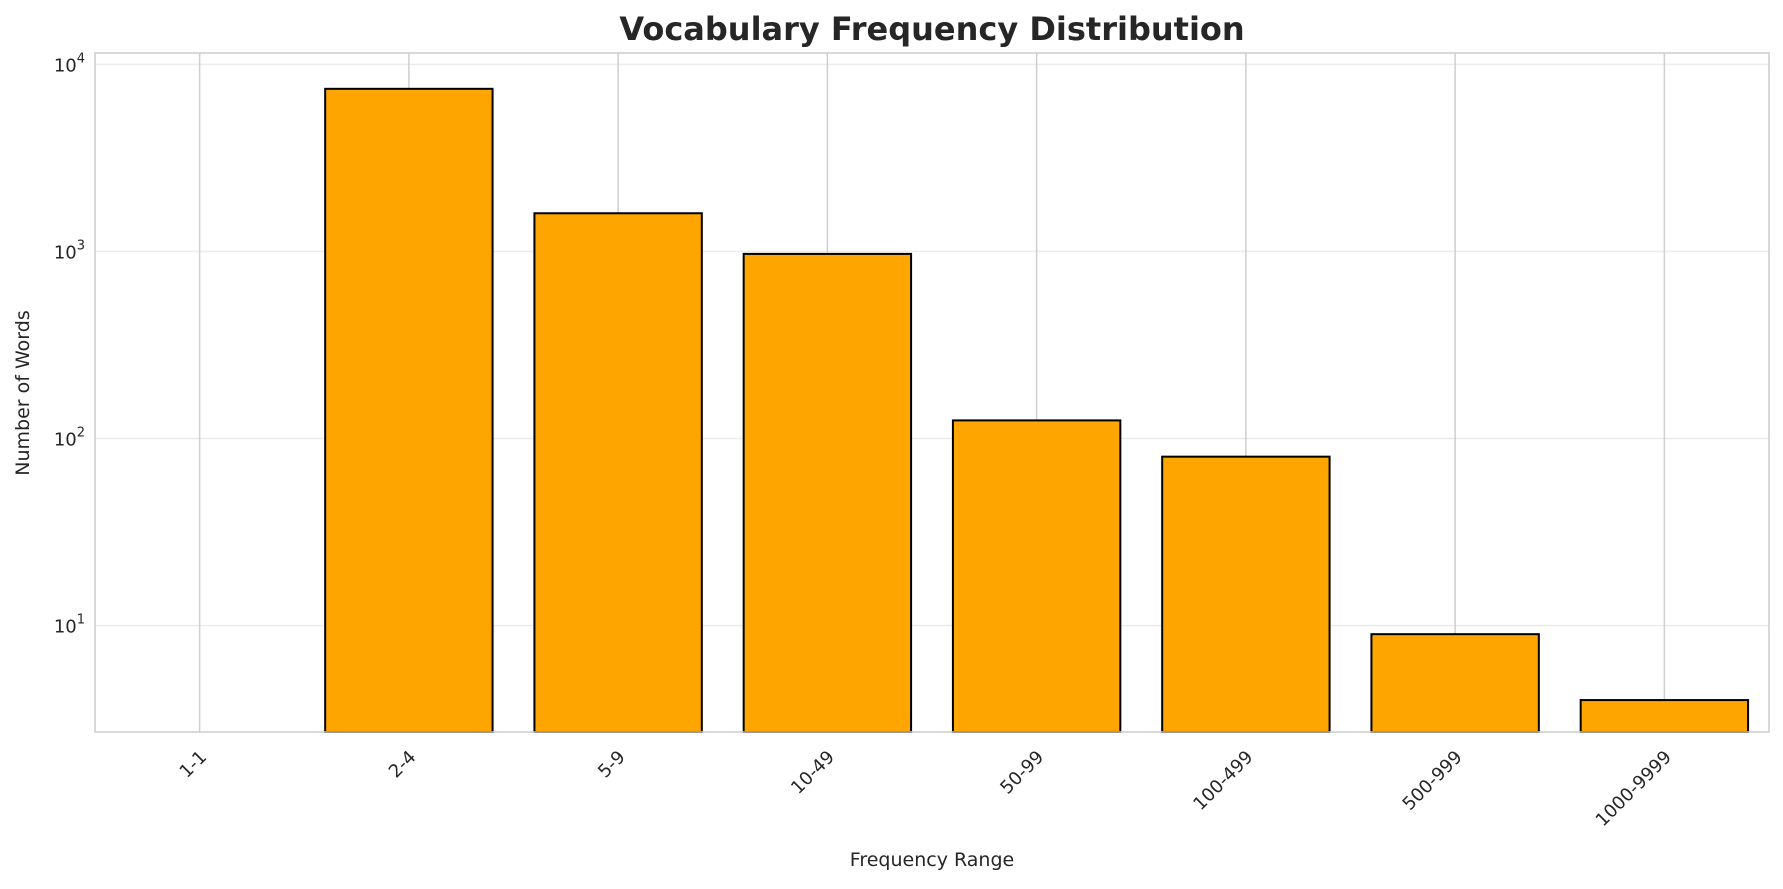 This screenshot has height=889, width=1783. What do you see at coordinates (69, 344) in the screenshot?
I see `y-axis-ticks: 10¹ 10² 10³ 10⁴` at bounding box center [69, 344].